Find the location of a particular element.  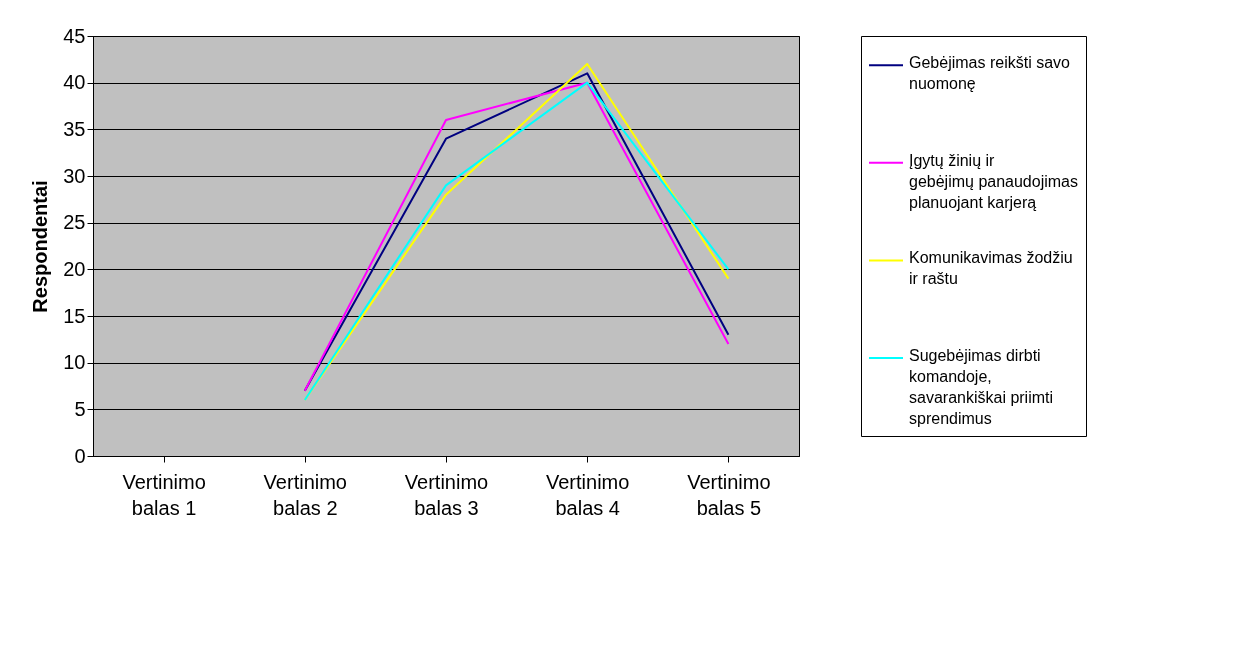

legend-label: Sugebėjimas dirbti komandoje, savarankiškai priimti sprendimus is located at coordinates (981, 386).